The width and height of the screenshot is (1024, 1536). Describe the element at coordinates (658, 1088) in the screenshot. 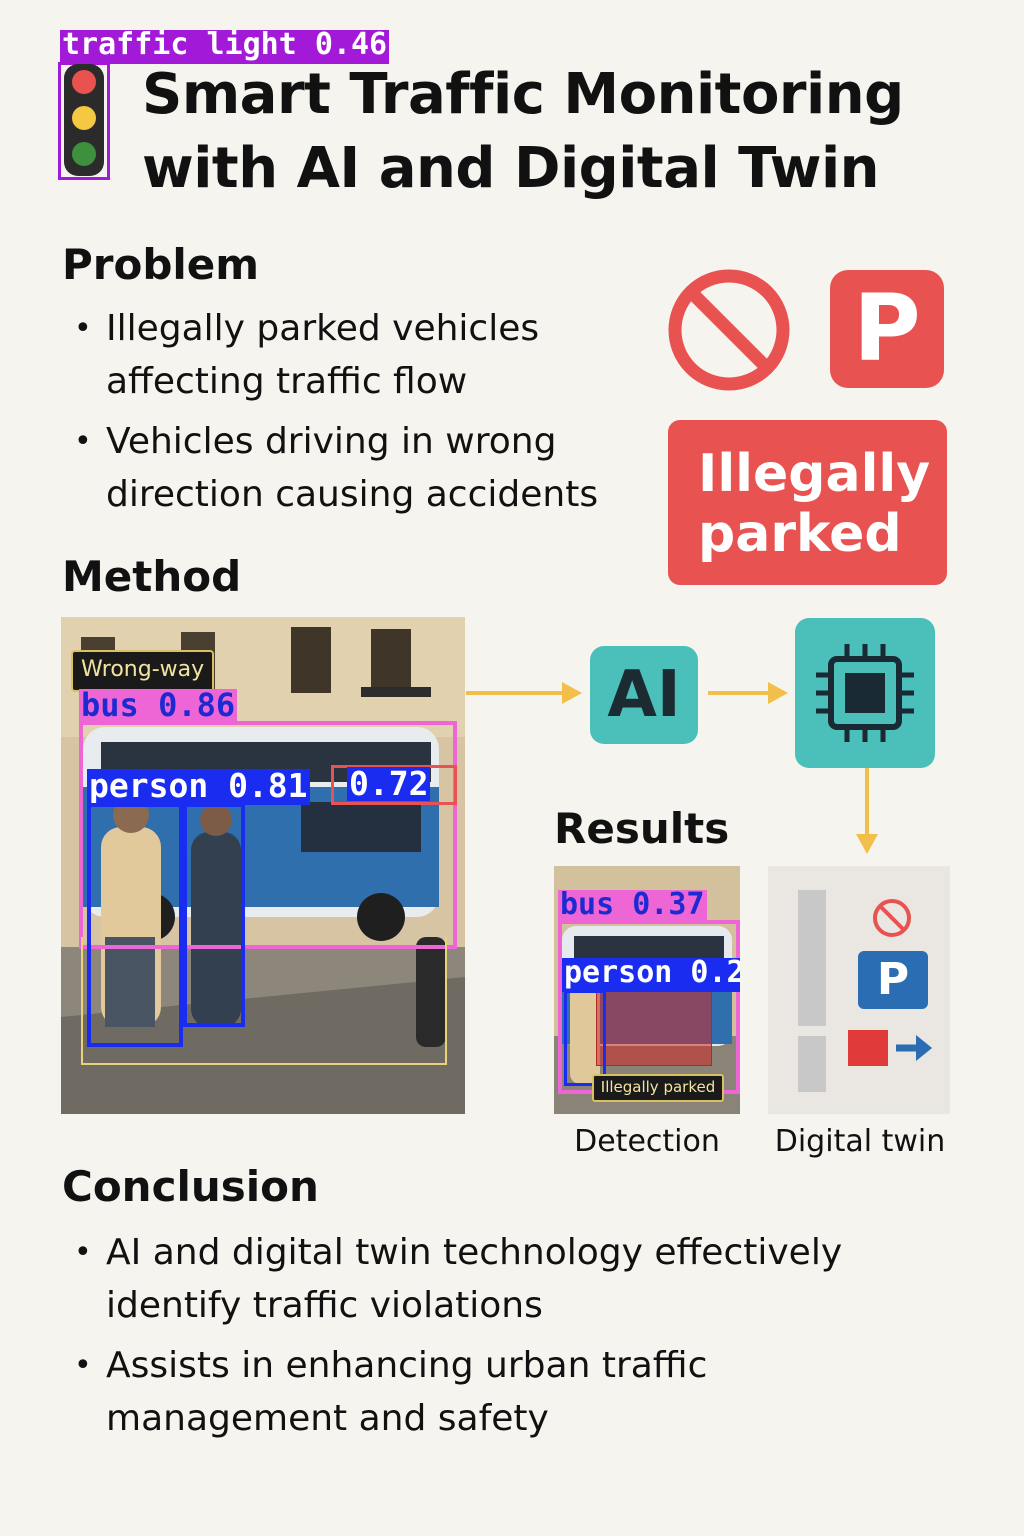

I see `illegally-parked-label-small: Illegally parked` at that location.